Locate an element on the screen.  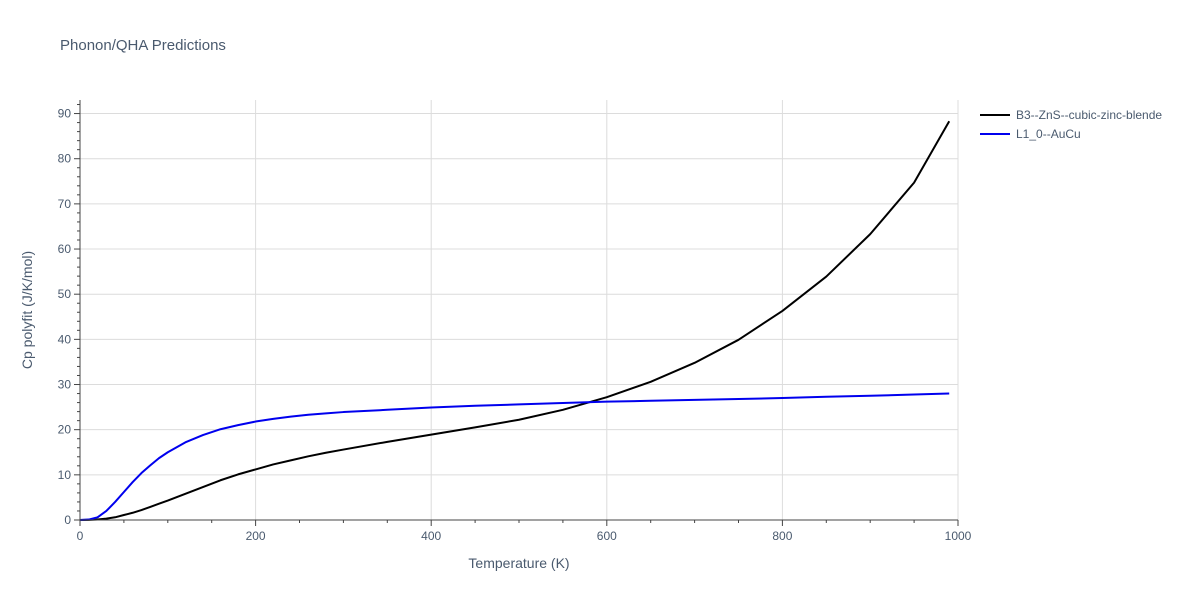
legend: B3--ZnS--cubic-zinc-blende L1_0--AuCu is located at coordinates (1071, 124).